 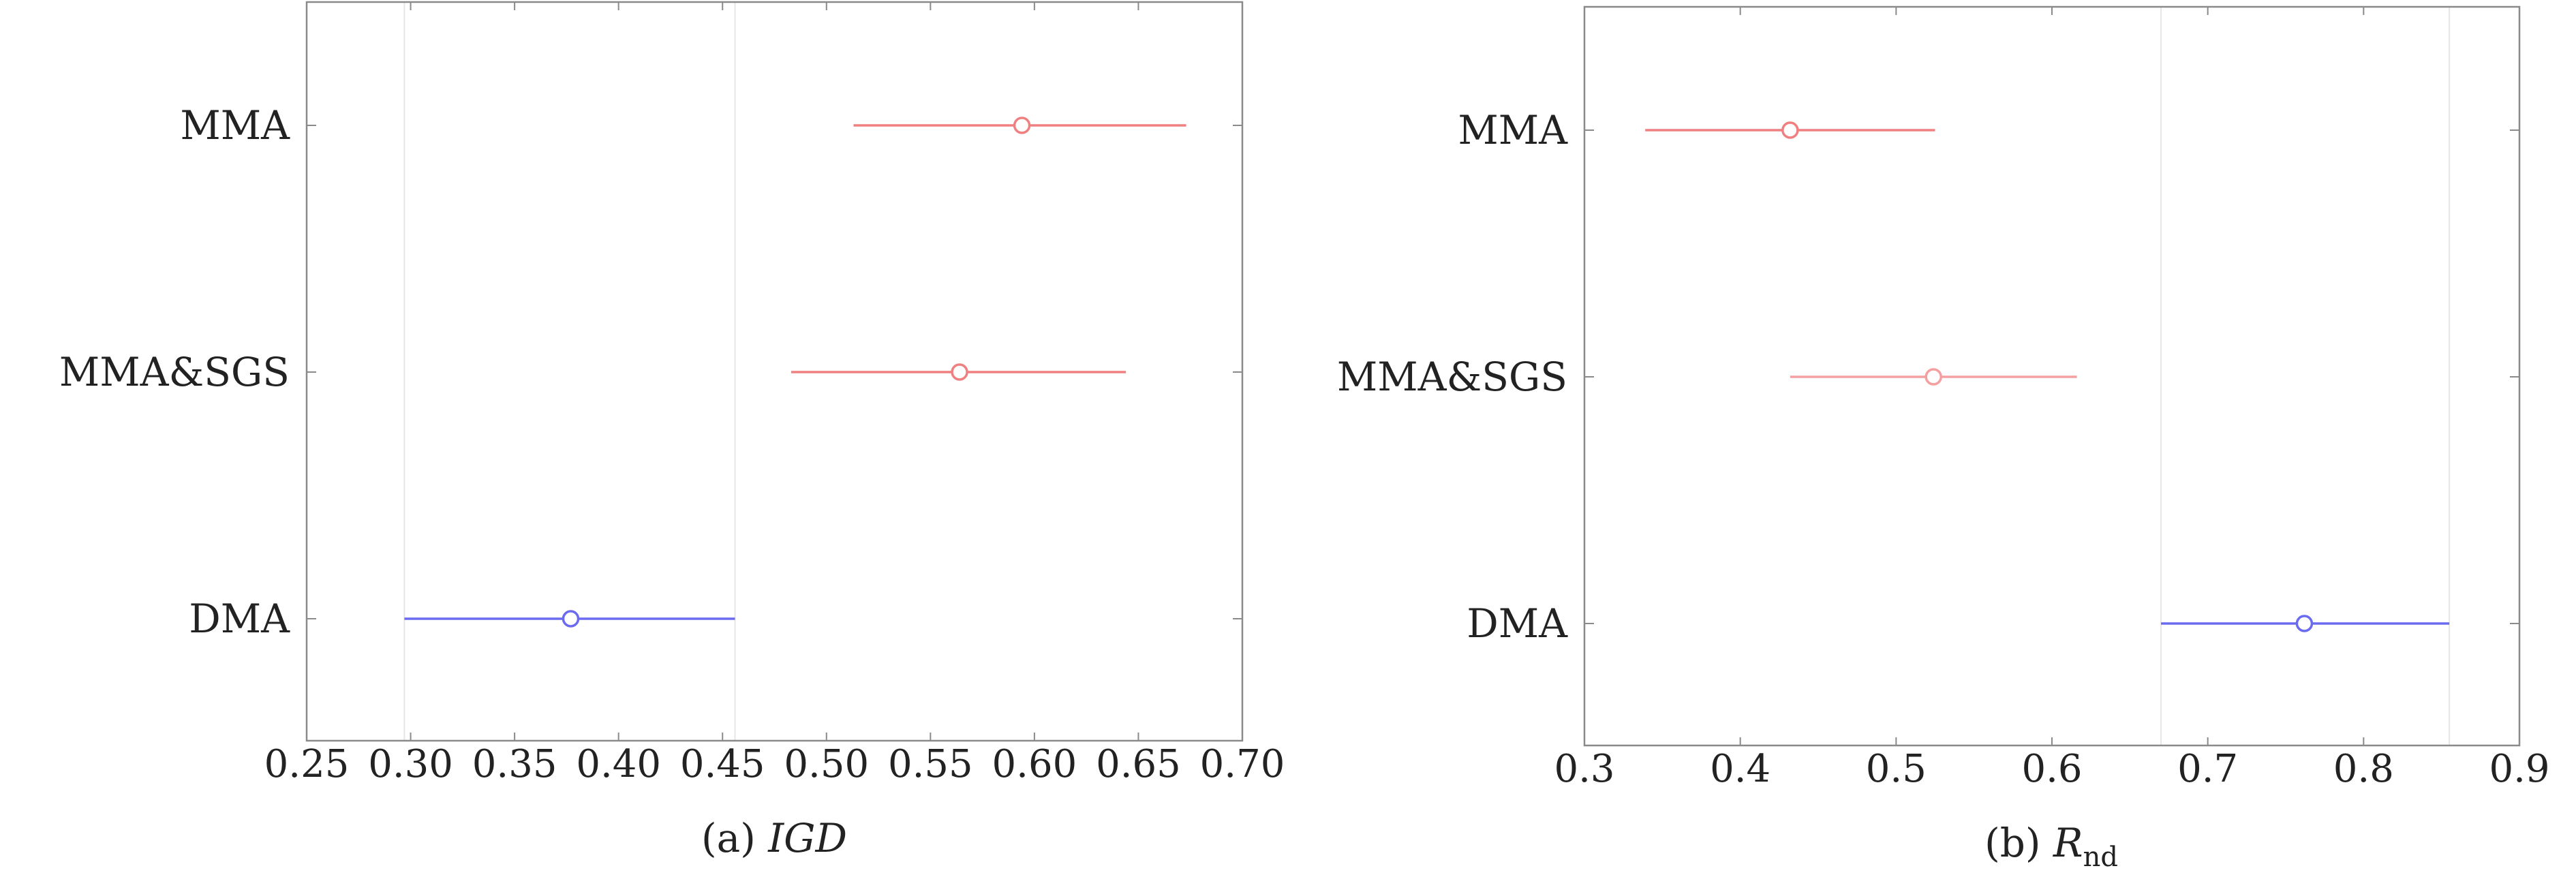 I want to click on caption-prefix: (b), so click(x=2012, y=843).